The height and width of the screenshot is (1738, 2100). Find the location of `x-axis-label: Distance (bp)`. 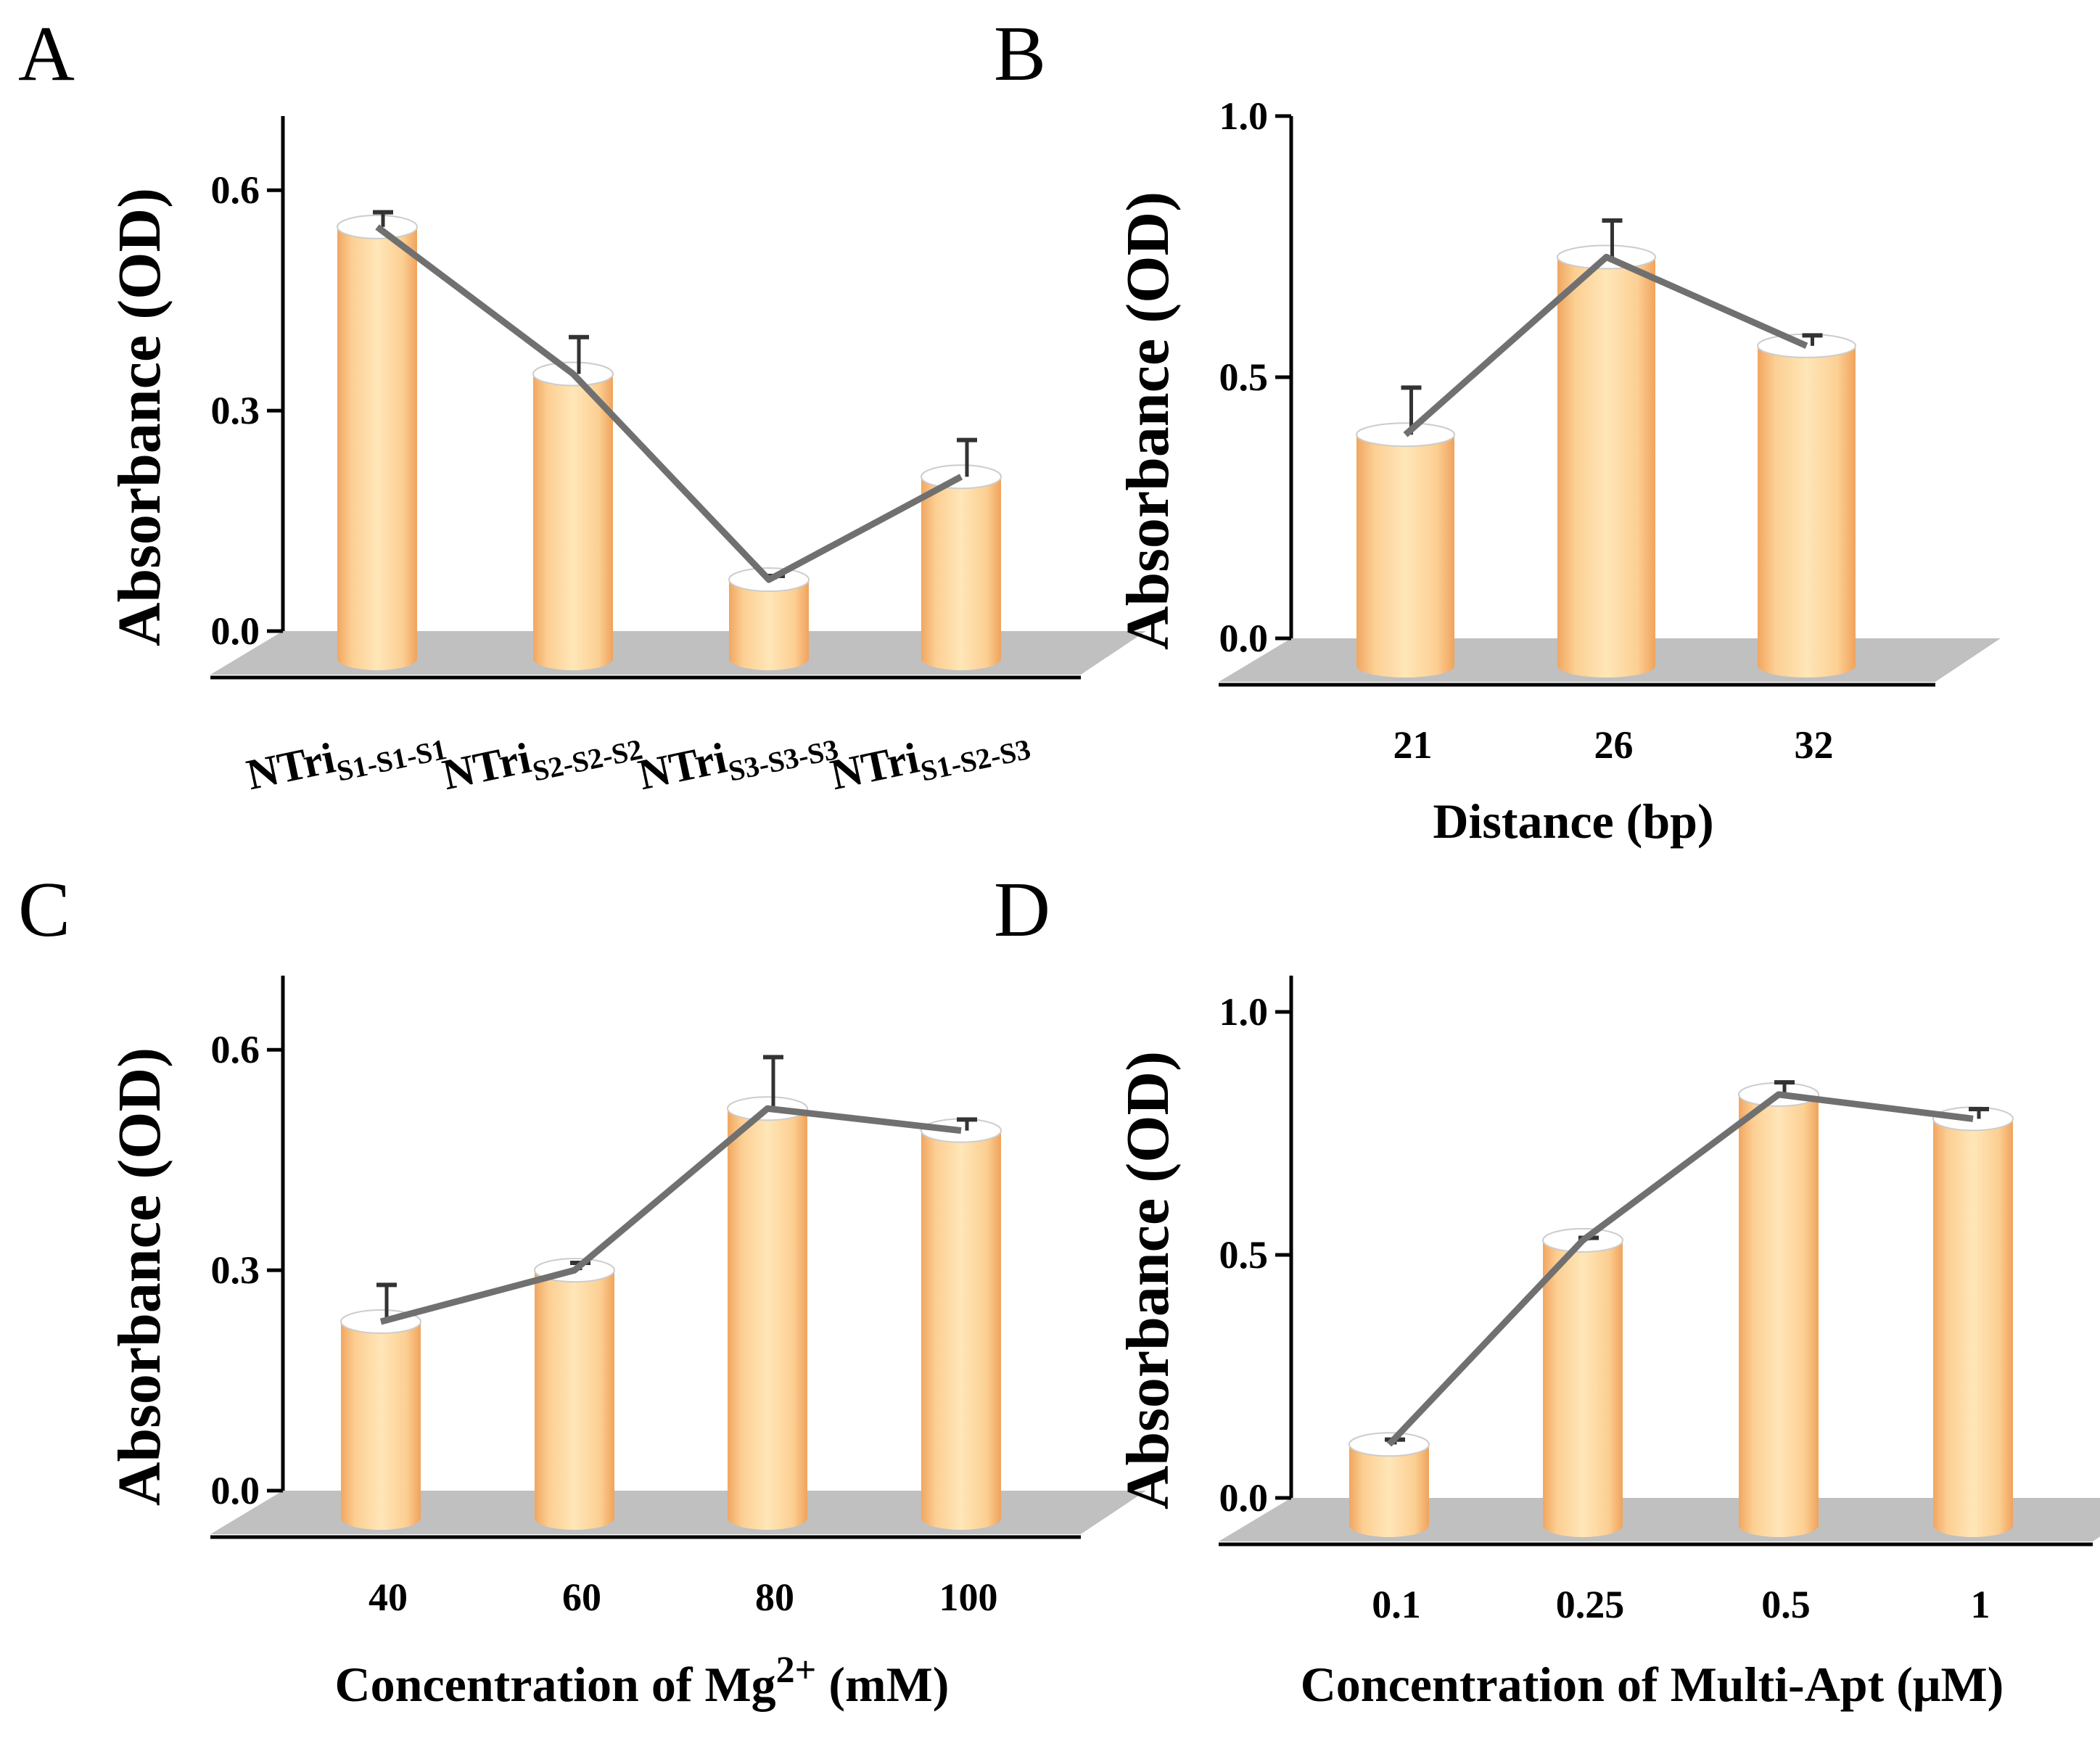

x-axis-label: Distance (bp) is located at coordinates (1573, 822).